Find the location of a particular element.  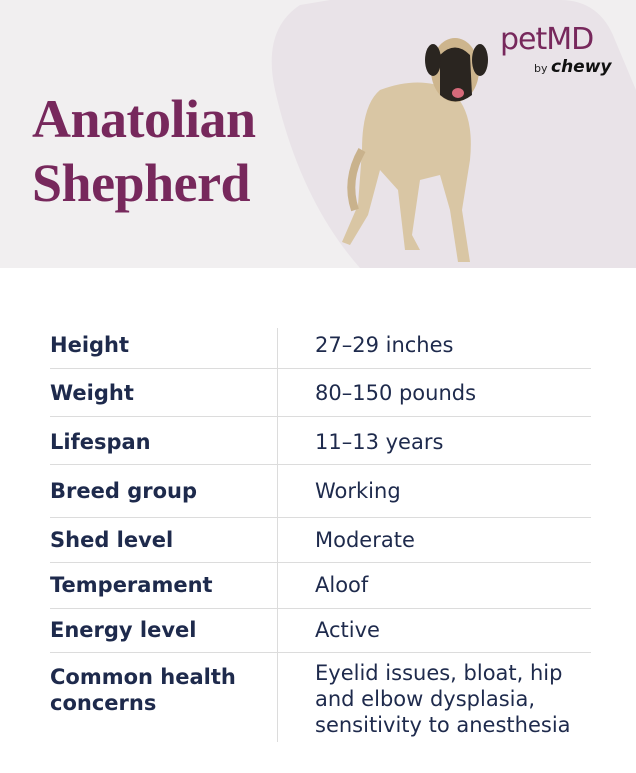

row-value: Working is located at coordinates (358, 491).